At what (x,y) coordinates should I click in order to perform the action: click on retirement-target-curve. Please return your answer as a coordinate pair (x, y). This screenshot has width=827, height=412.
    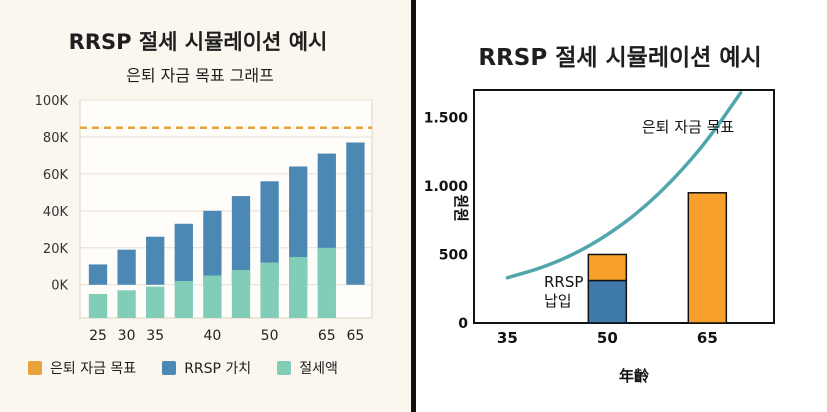
    Looking at the image, I should click on (624, 185).